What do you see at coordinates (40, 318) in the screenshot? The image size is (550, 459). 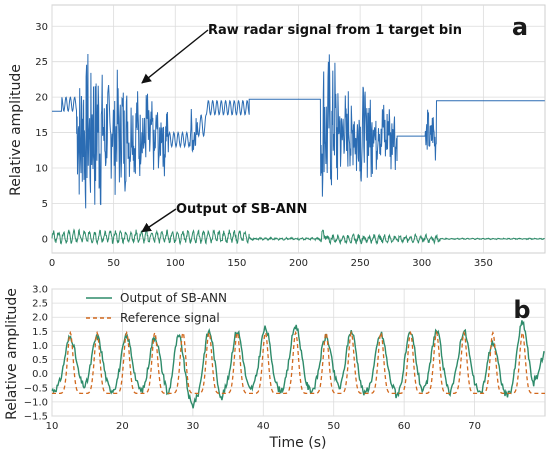 I see `panel-b-y-tick-label: 2.0` at bounding box center [40, 318].